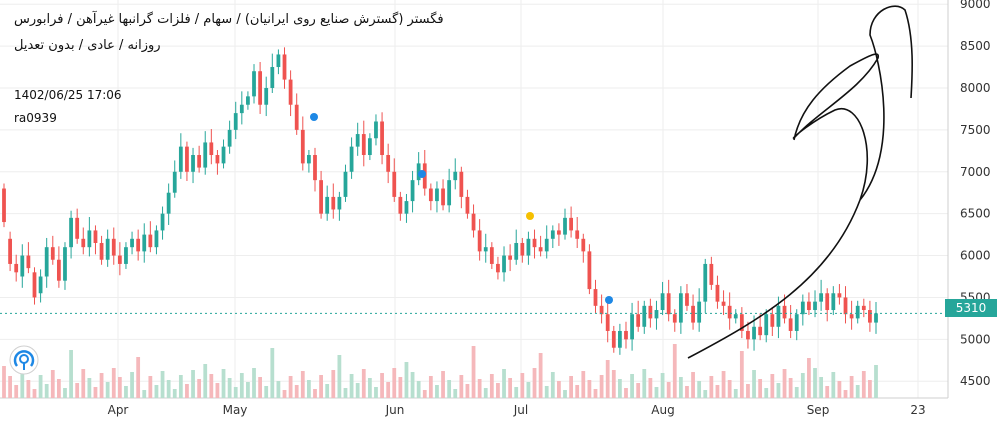  What do you see at coordinates (87, 45) in the screenshot?
I see `chart-subtitle: روزانه / عادی / بدون تعدیل` at bounding box center [87, 45].